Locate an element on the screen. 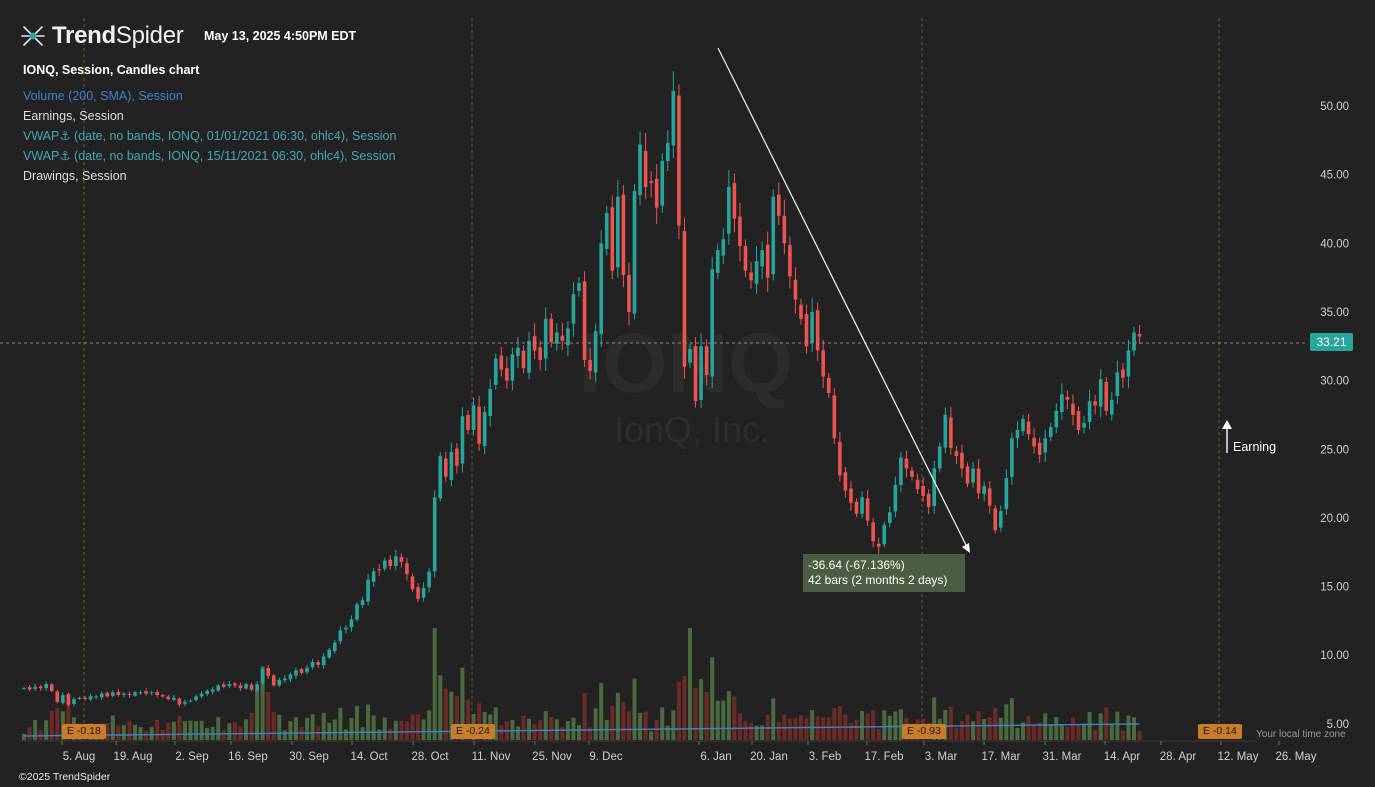 The height and width of the screenshot is (787, 1375). legend-drawings: Drawings, Session is located at coordinates (75, 176).